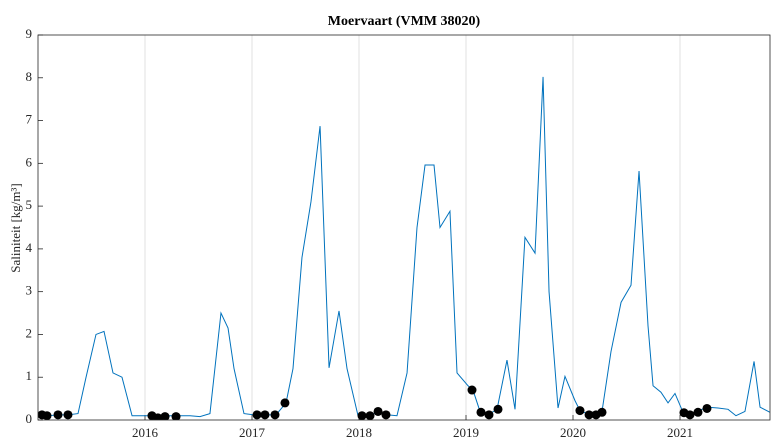  Describe the element at coordinates (29, 290) in the screenshot. I see `y-tick-label: 3` at that location.